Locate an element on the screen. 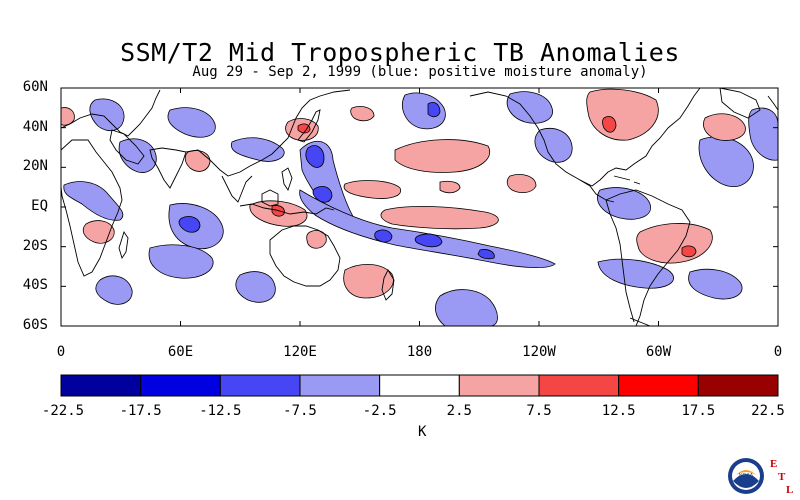  colorbar-label: -2.5 is located at coordinates (379, 411).